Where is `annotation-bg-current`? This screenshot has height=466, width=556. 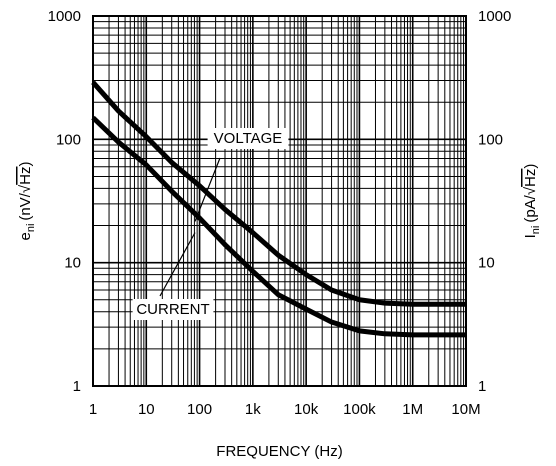 annotation-bg-current is located at coordinates (173, 309).